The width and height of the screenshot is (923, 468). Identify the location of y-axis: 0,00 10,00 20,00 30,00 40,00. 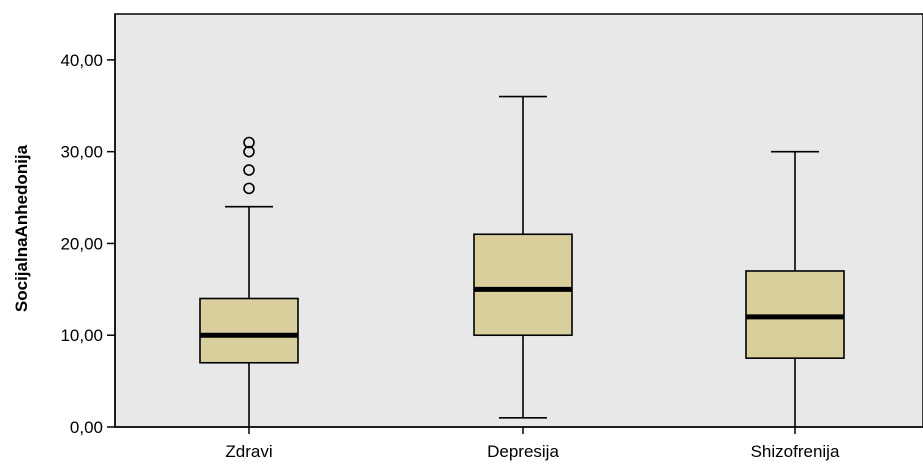
(88, 225).